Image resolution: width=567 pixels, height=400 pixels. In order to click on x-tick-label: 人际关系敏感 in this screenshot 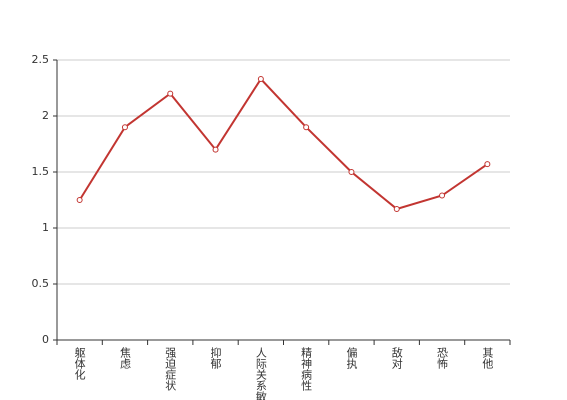, I will do `click(260, 373)`.